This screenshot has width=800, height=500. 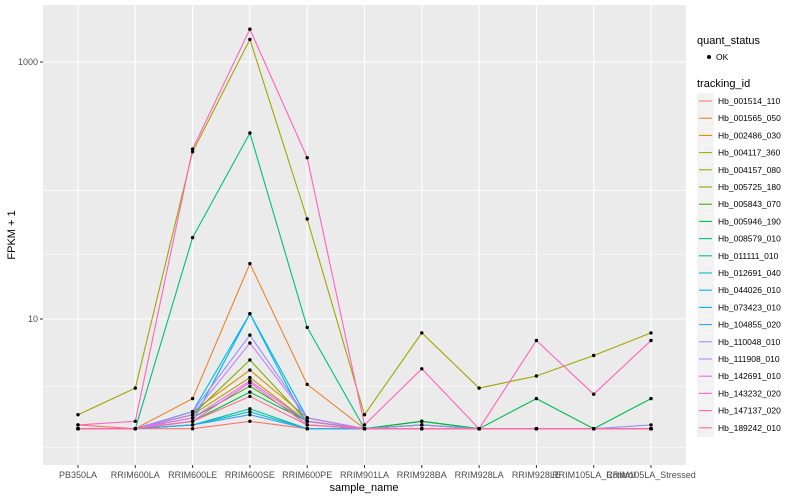 I want to click on x-tick-label: RRIM600LA, so click(x=135, y=475).